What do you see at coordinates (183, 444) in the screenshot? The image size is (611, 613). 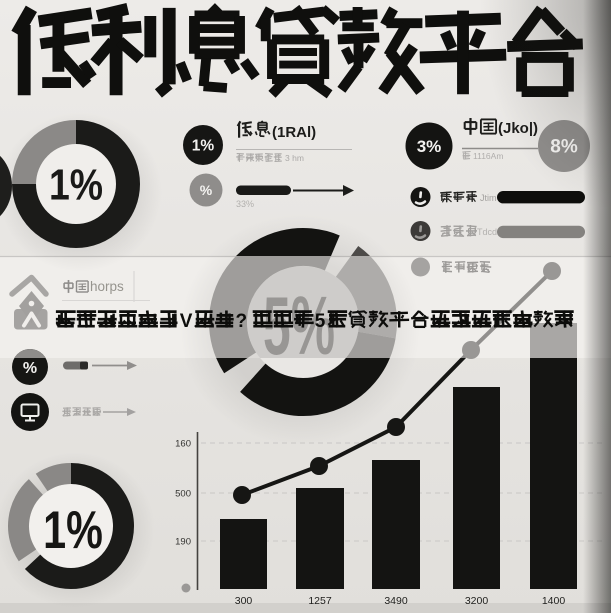 I see `svg-text: 160` at bounding box center [183, 444].